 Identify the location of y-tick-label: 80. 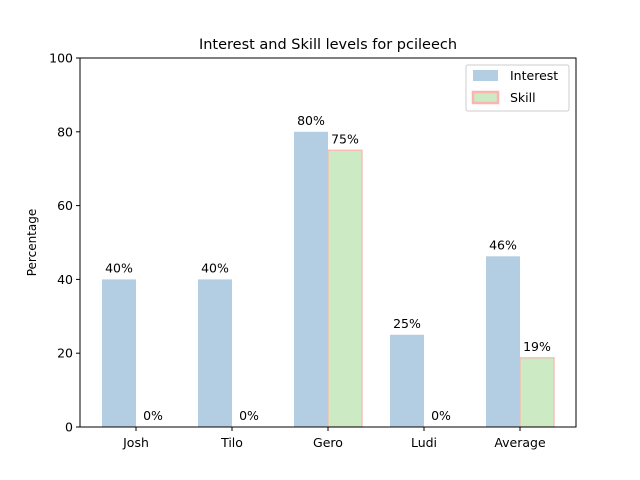
(65, 131).